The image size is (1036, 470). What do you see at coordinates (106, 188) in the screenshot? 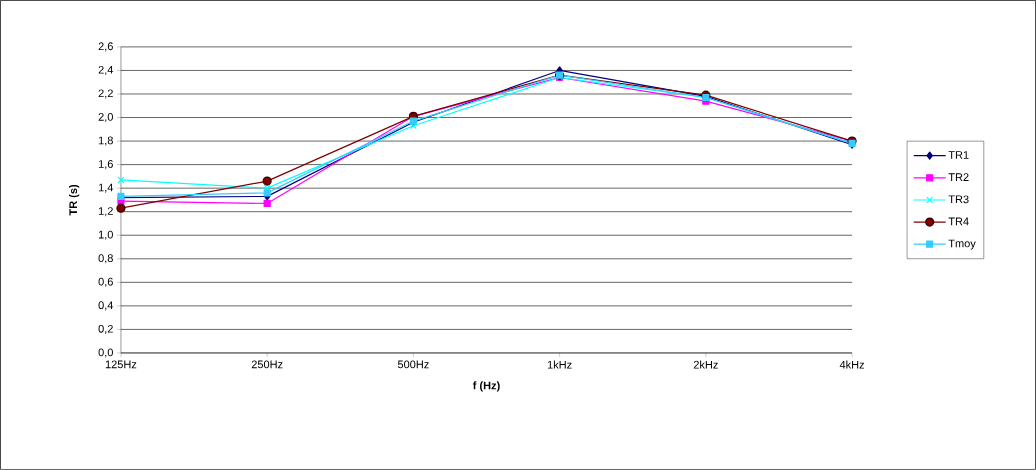
I see `y-tick-label: 1,4` at bounding box center [106, 188].